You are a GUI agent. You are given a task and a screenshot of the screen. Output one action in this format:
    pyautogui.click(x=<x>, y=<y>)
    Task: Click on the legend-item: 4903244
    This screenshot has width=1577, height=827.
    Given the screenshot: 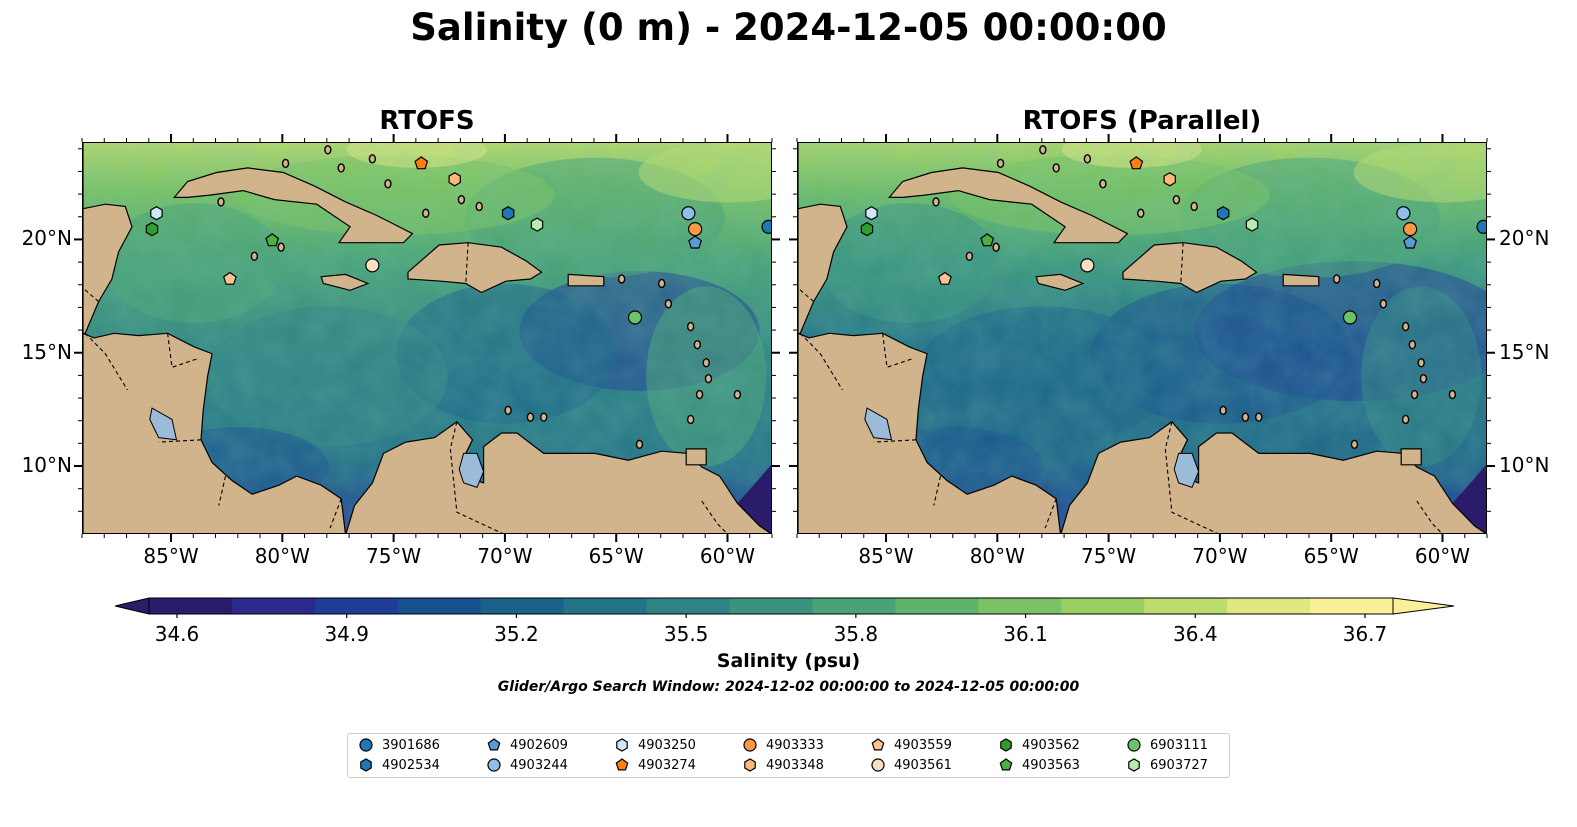 What is the action you would take?
    pyautogui.click(x=527, y=765)
    